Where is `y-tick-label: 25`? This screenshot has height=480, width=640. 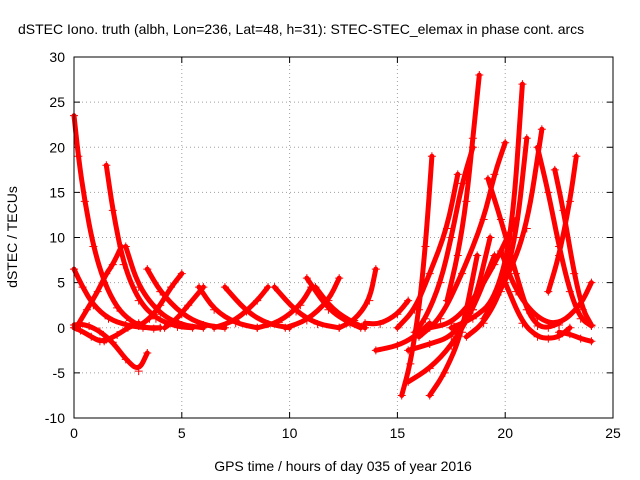
y-tick-label: 25 is located at coordinates (57, 102).